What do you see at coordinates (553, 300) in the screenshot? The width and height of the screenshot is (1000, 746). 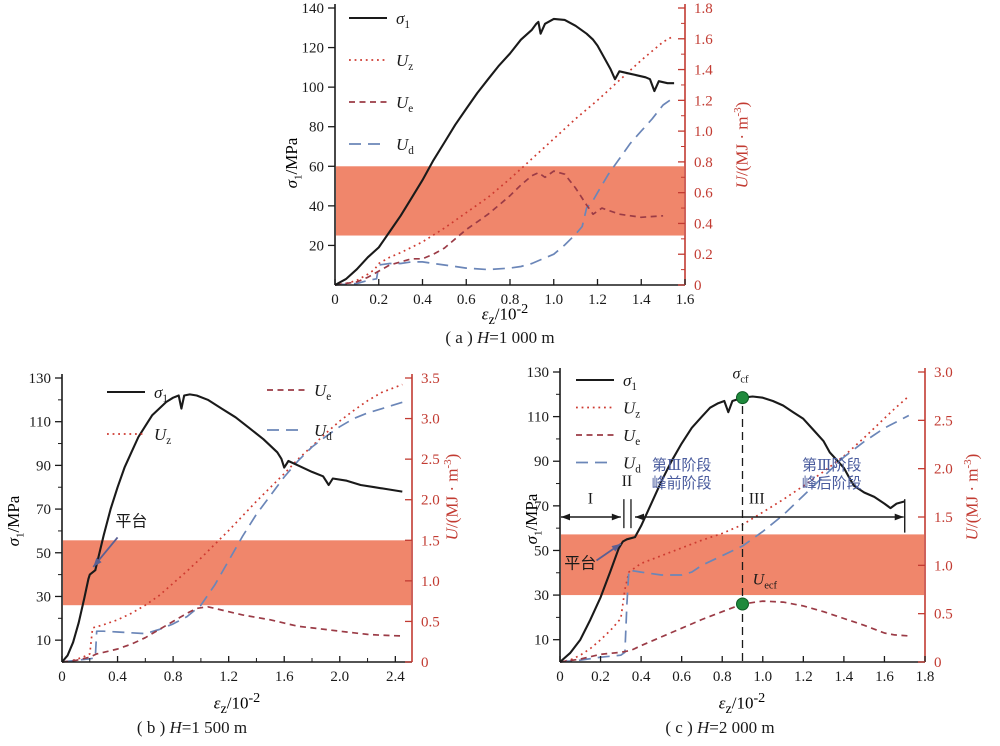 I see `x-tick-label: 1.0` at bounding box center [553, 300].